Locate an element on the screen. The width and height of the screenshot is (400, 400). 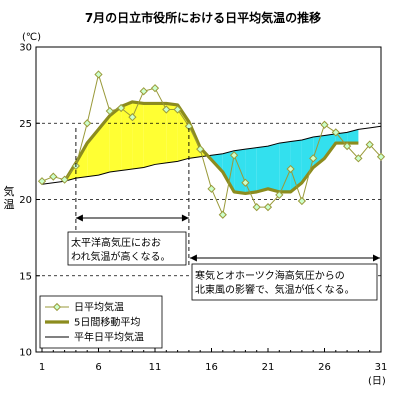
y-axis: 10 15 20 25 30 is located at coordinates (29, 201).